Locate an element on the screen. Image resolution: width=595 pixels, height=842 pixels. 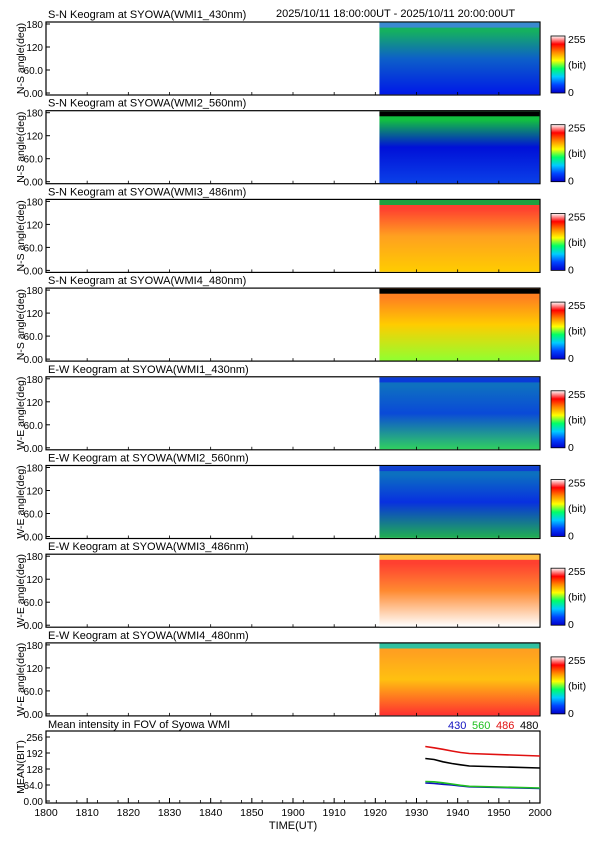
panel-title: S-N Keogram at SYOWA(WMI1_430nm) is located at coordinates (147, 15).